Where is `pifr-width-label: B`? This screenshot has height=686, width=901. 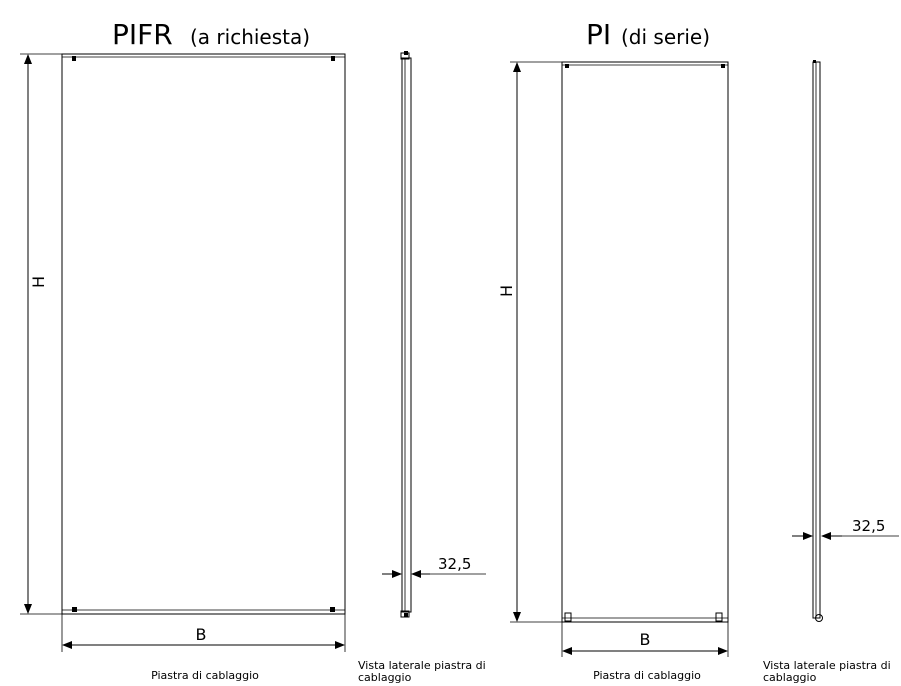
pifr-width-label: B is located at coordinates (201, 634).